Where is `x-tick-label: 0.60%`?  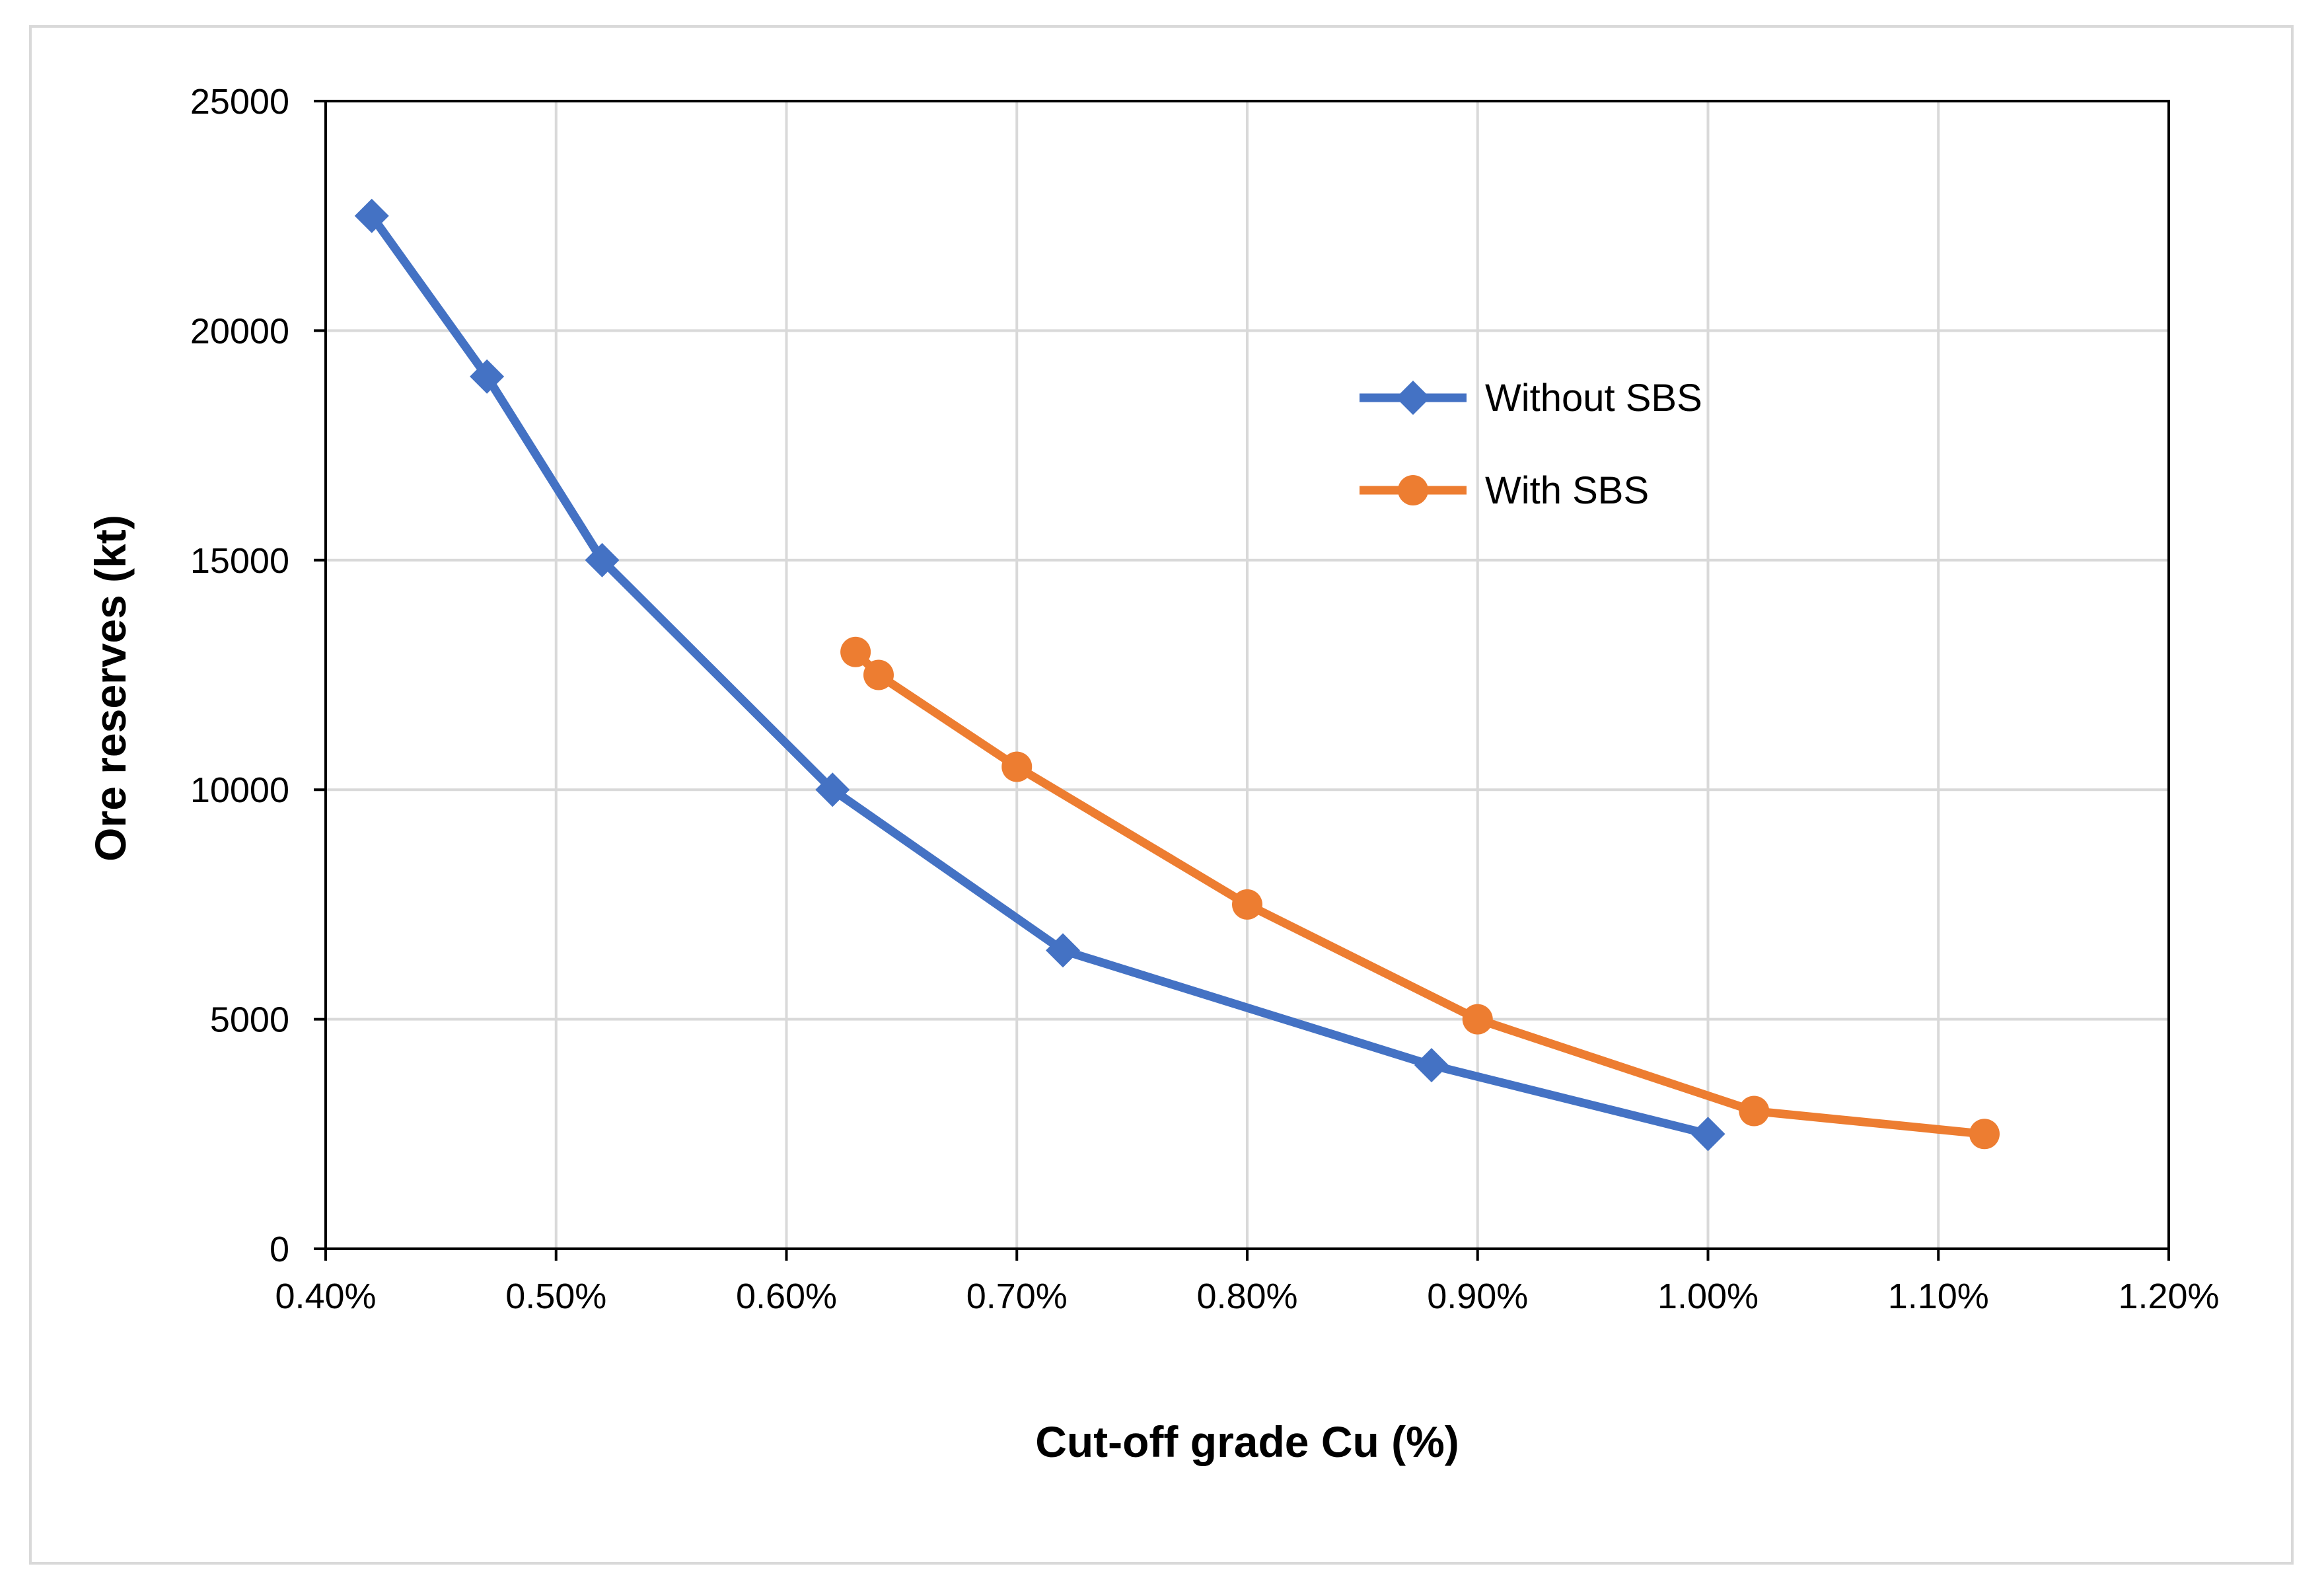
x-tick-label: 0.60% is located at coordinates (786, 1296).